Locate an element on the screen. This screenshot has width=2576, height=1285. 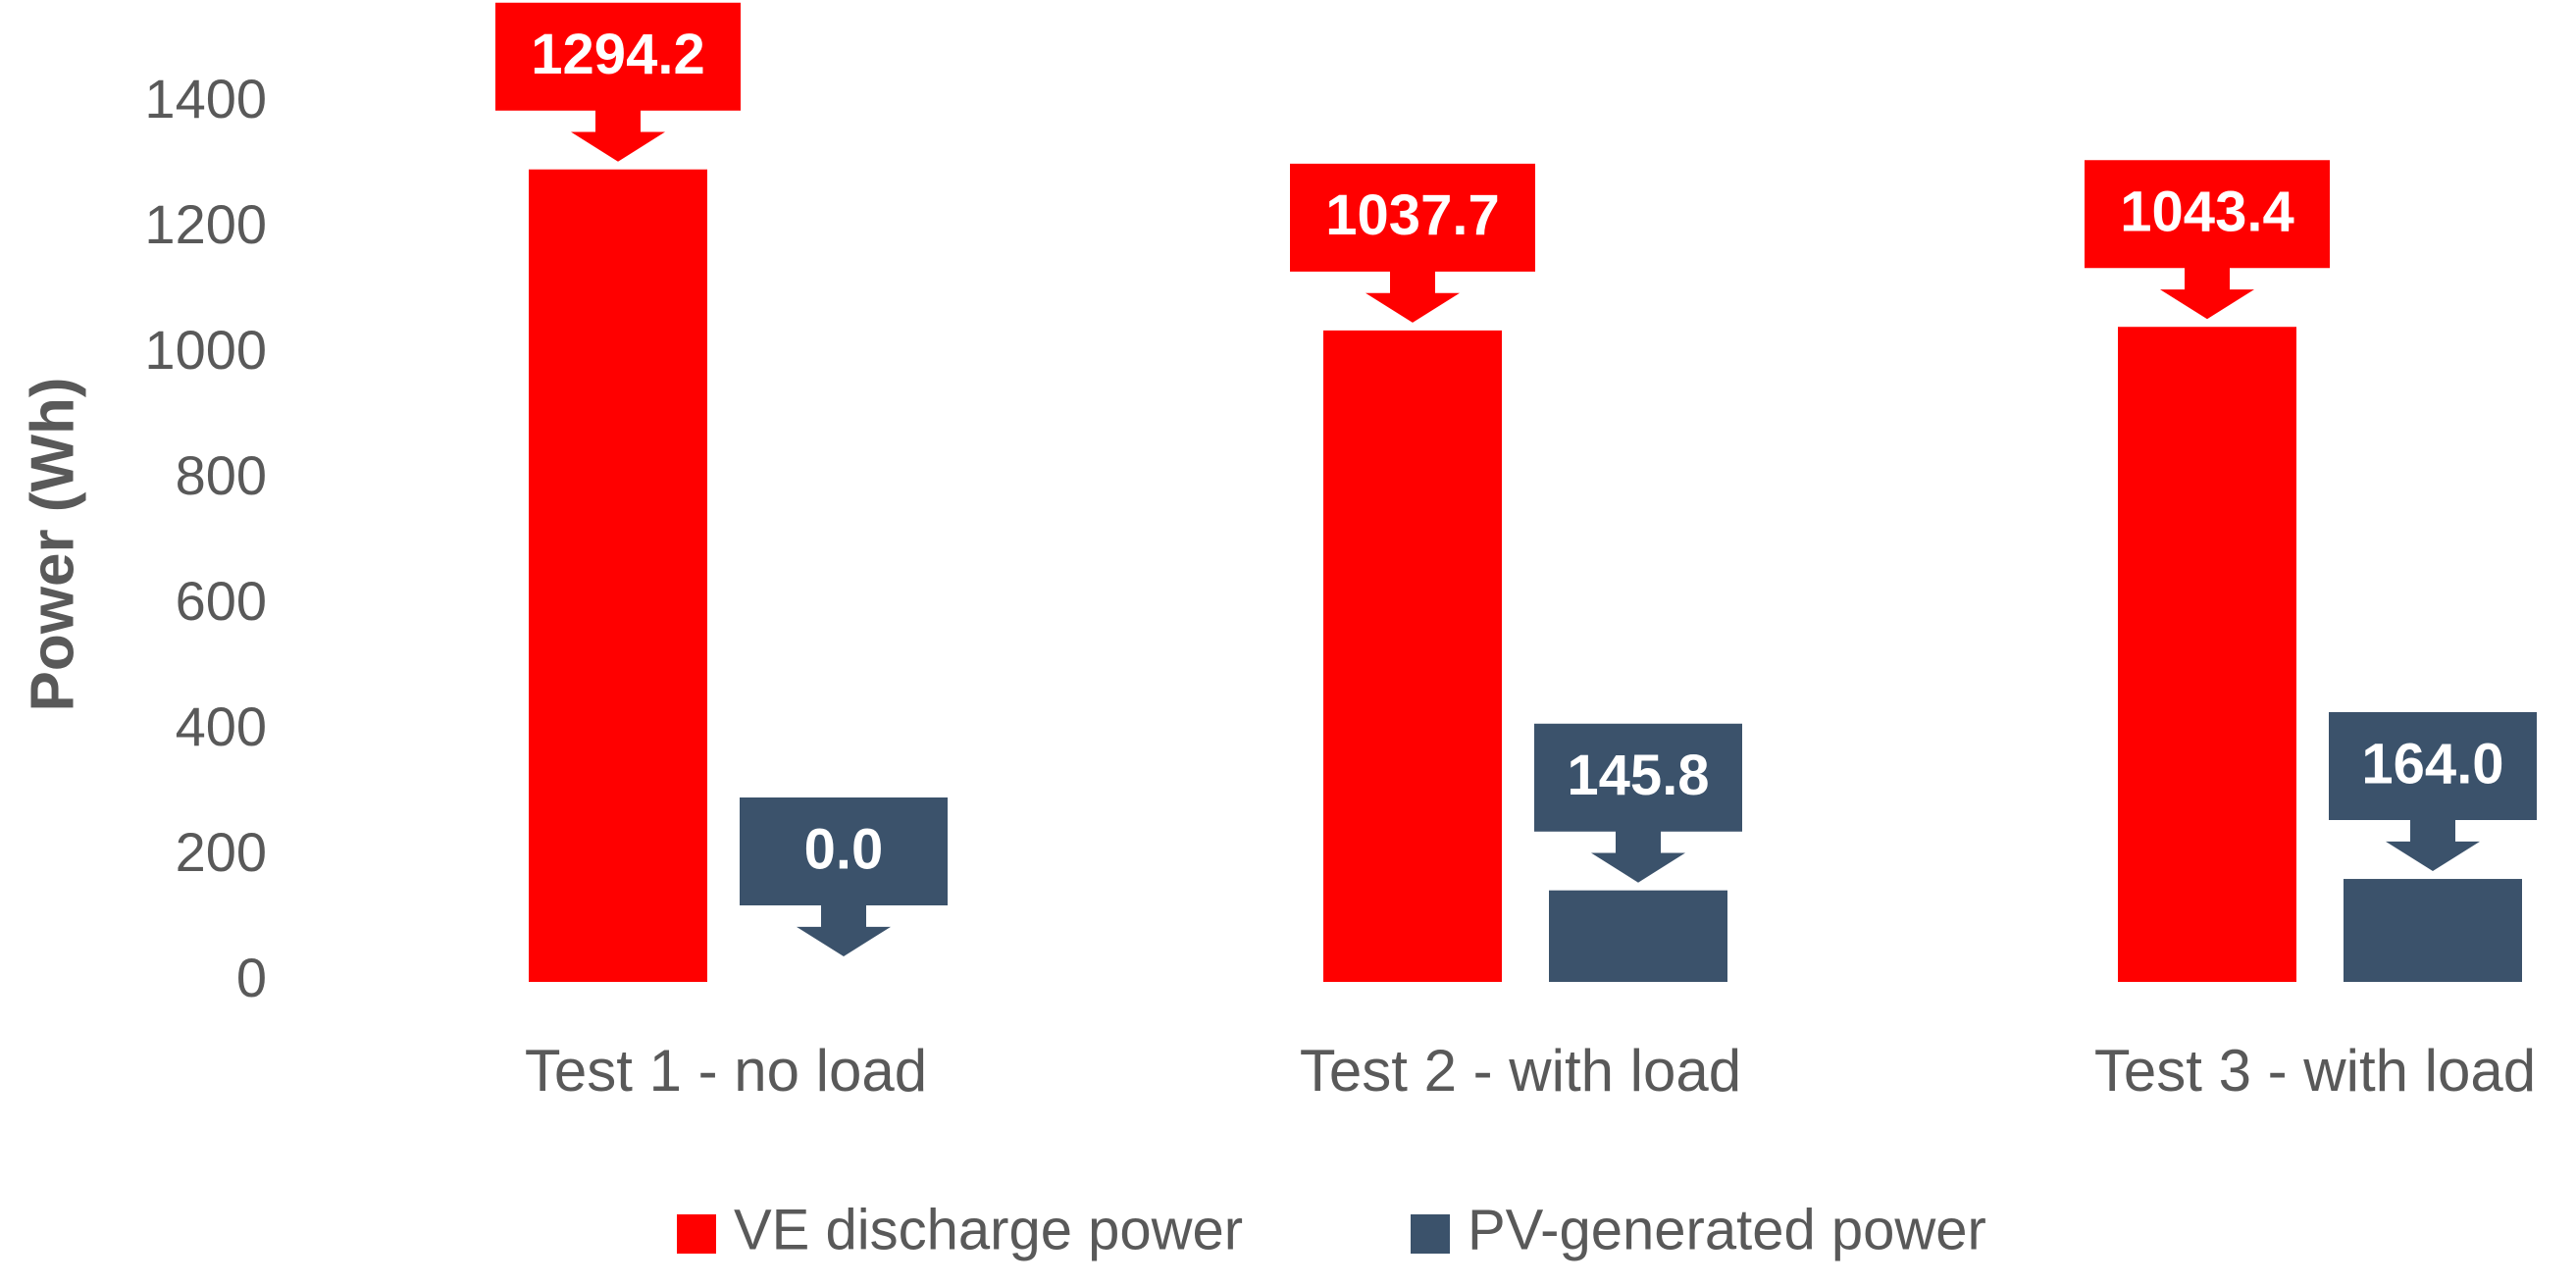
y-tick-label: 0 is located at coordinates (251, 977).